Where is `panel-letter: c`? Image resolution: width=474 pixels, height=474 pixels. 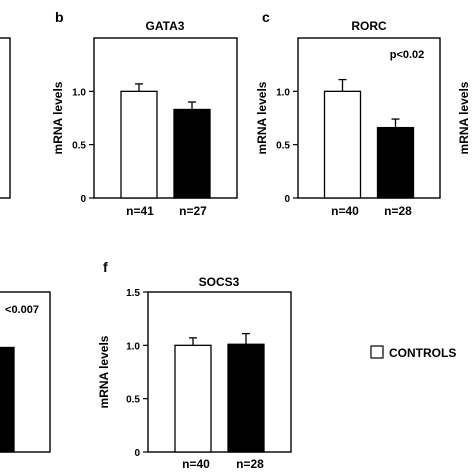 panel-letter: c is located at coordinates (266, 17).